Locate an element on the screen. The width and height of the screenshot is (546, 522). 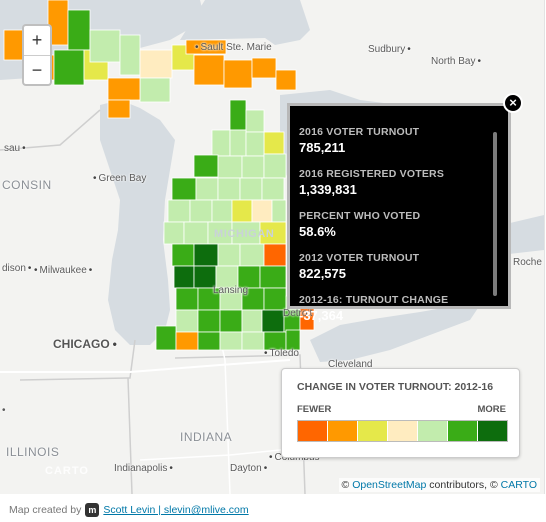
popup-value: -37,364 is located at coordinates (321, 315).